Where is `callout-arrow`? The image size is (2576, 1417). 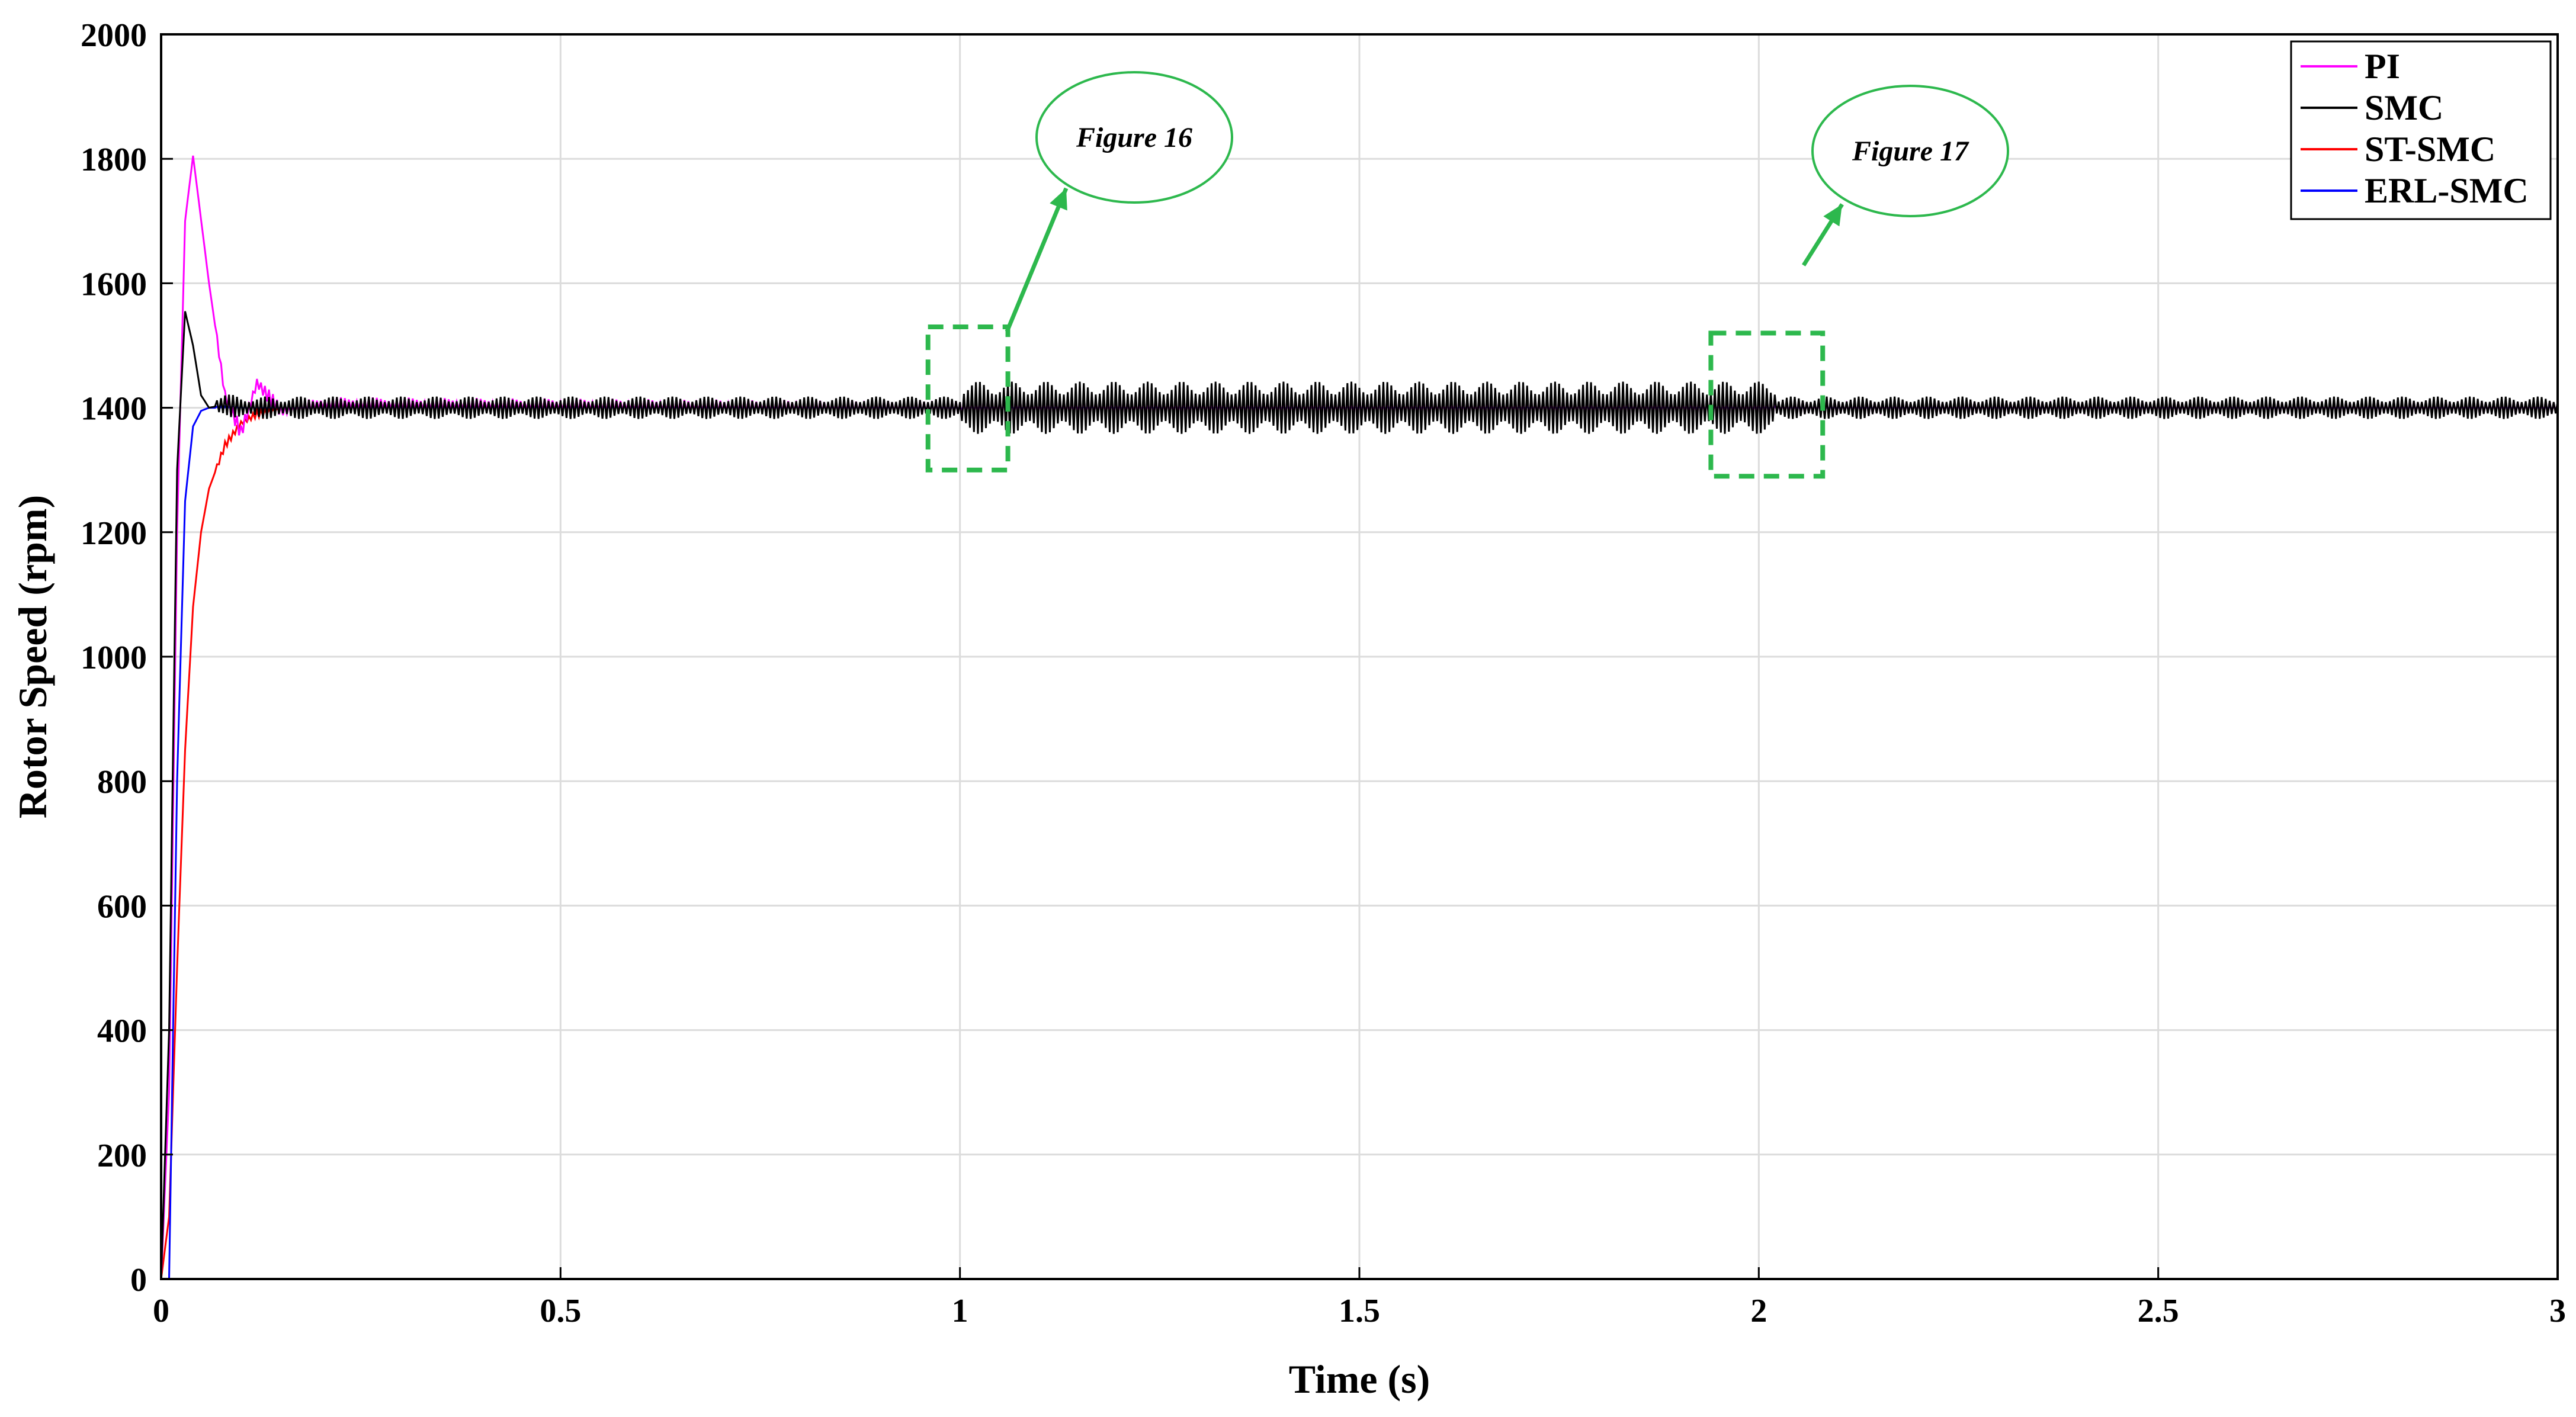 callout-arrow is located at coordinates (1037, 260).